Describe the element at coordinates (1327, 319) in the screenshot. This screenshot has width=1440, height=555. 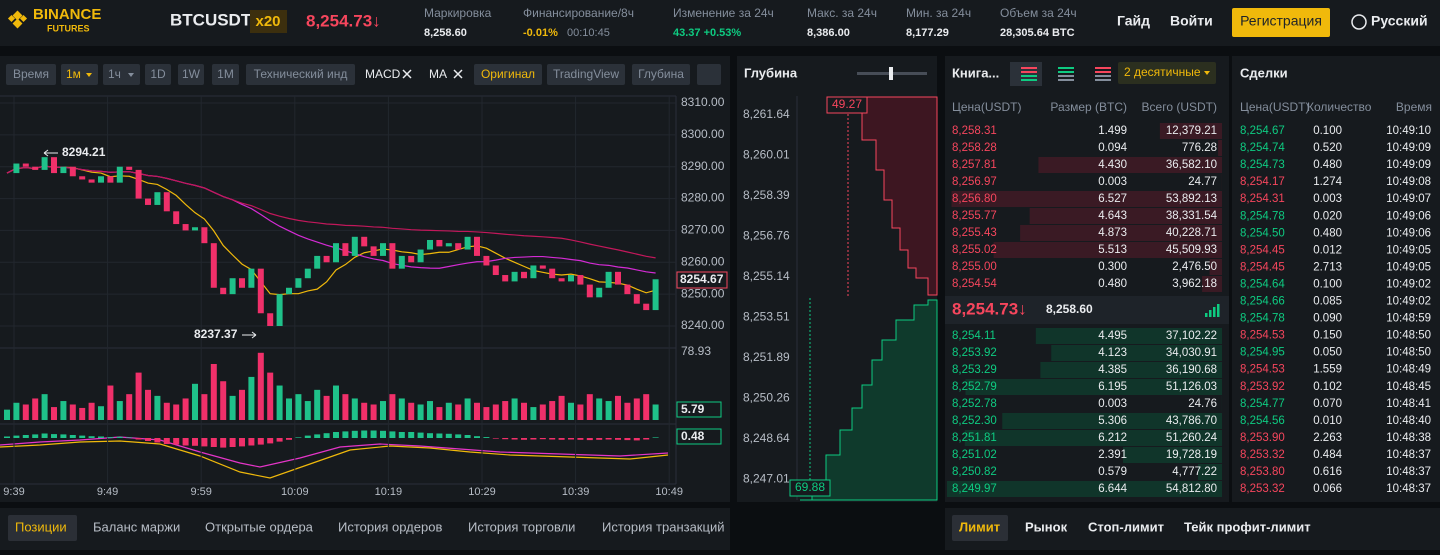
I see `trade-qty: 0.090` at that location.